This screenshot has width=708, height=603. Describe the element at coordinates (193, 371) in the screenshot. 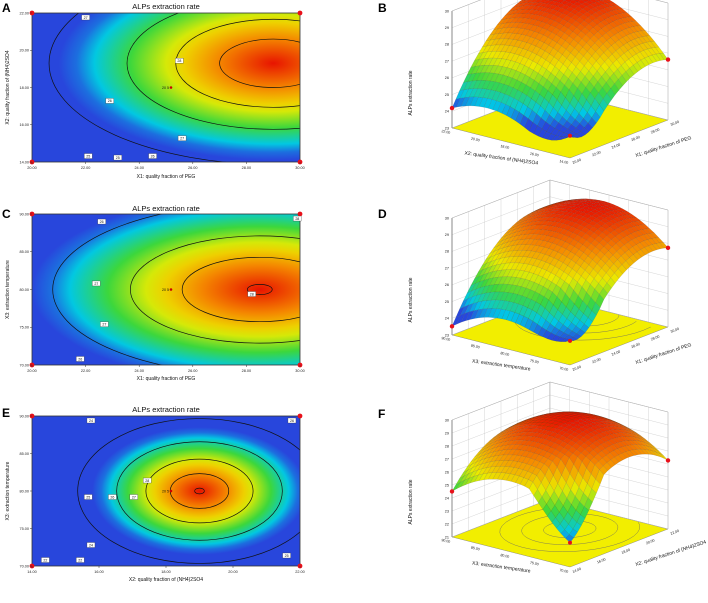

I see `x-tick-label: 26.00` at that location.